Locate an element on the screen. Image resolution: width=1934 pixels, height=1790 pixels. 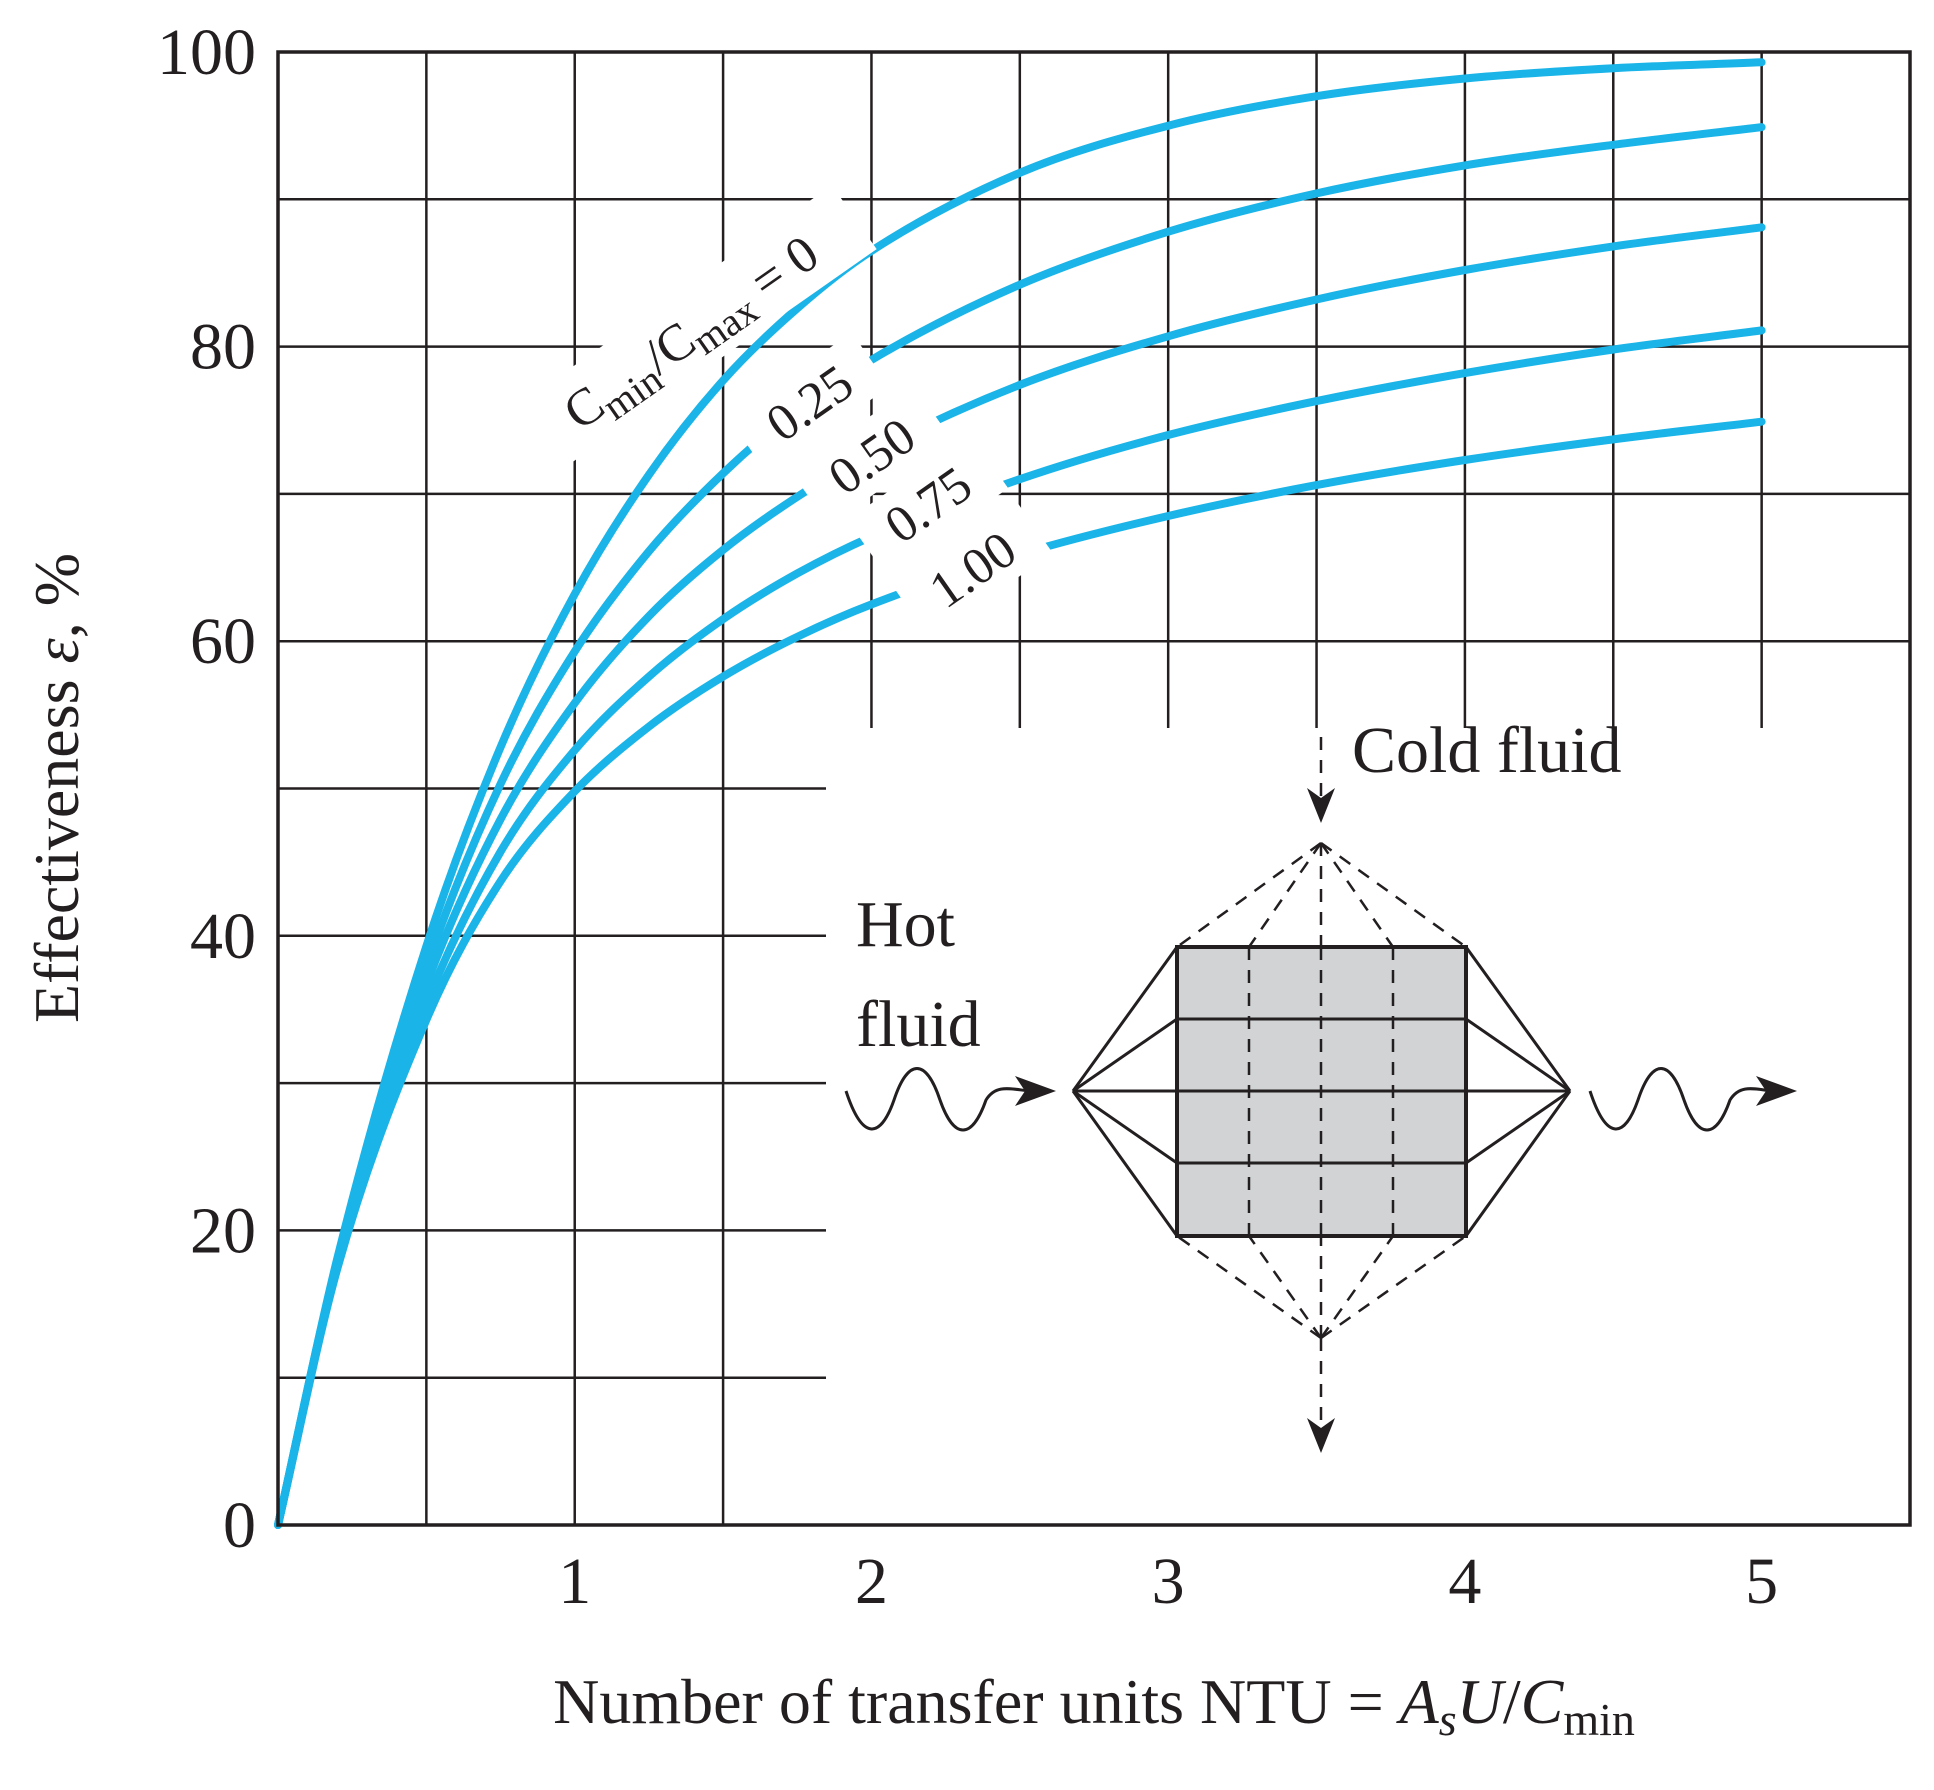
hot-inlet-arrow is located at coordinates (950, 1099).